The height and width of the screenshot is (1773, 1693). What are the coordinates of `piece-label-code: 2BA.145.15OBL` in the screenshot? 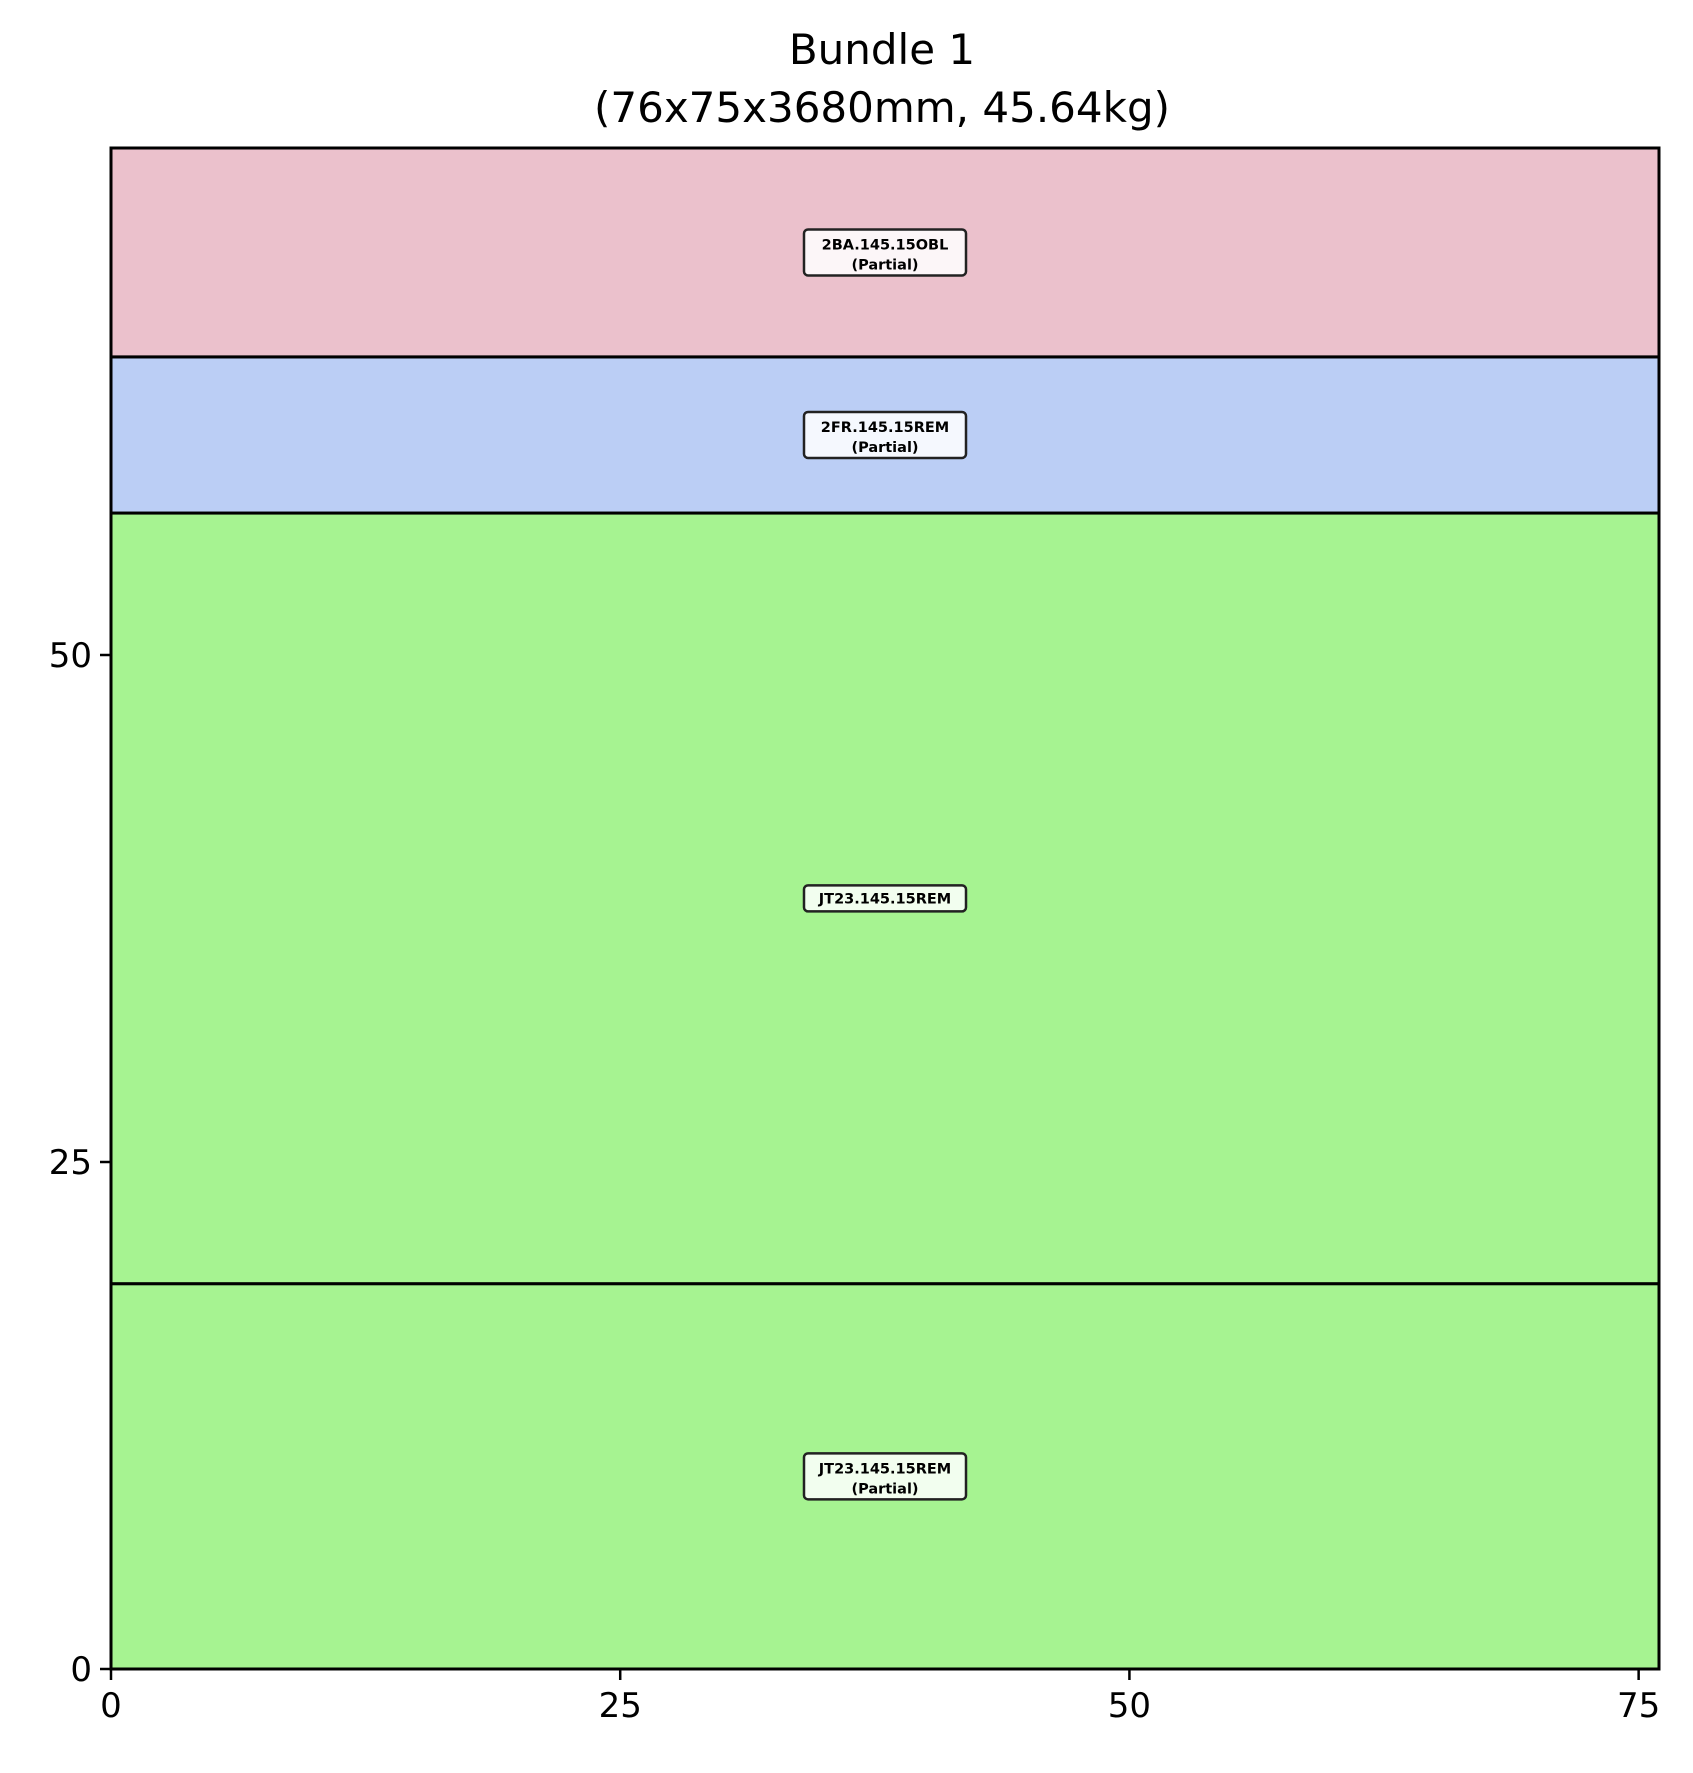 It's located at (885, 245).